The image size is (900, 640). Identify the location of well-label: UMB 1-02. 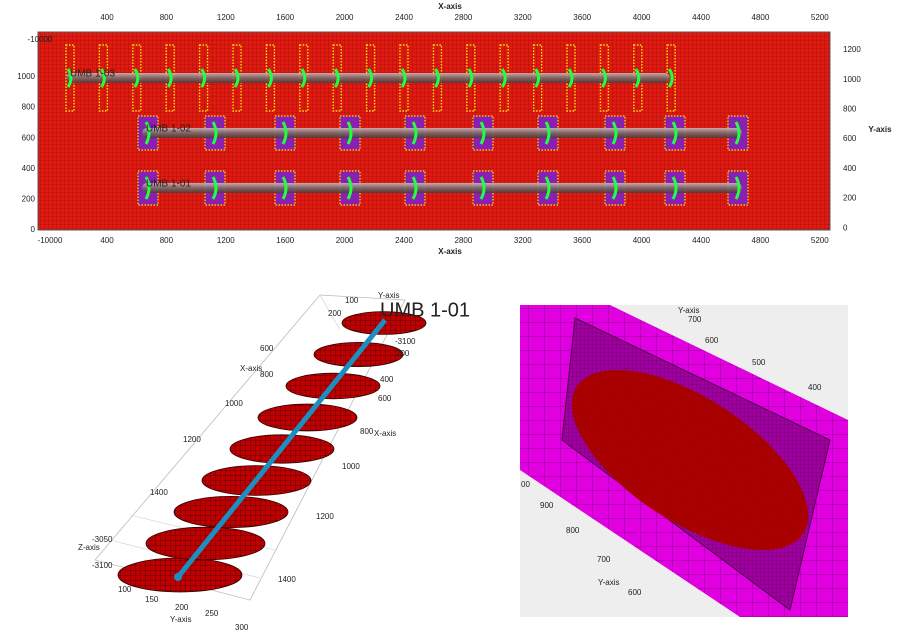
(168, 129).